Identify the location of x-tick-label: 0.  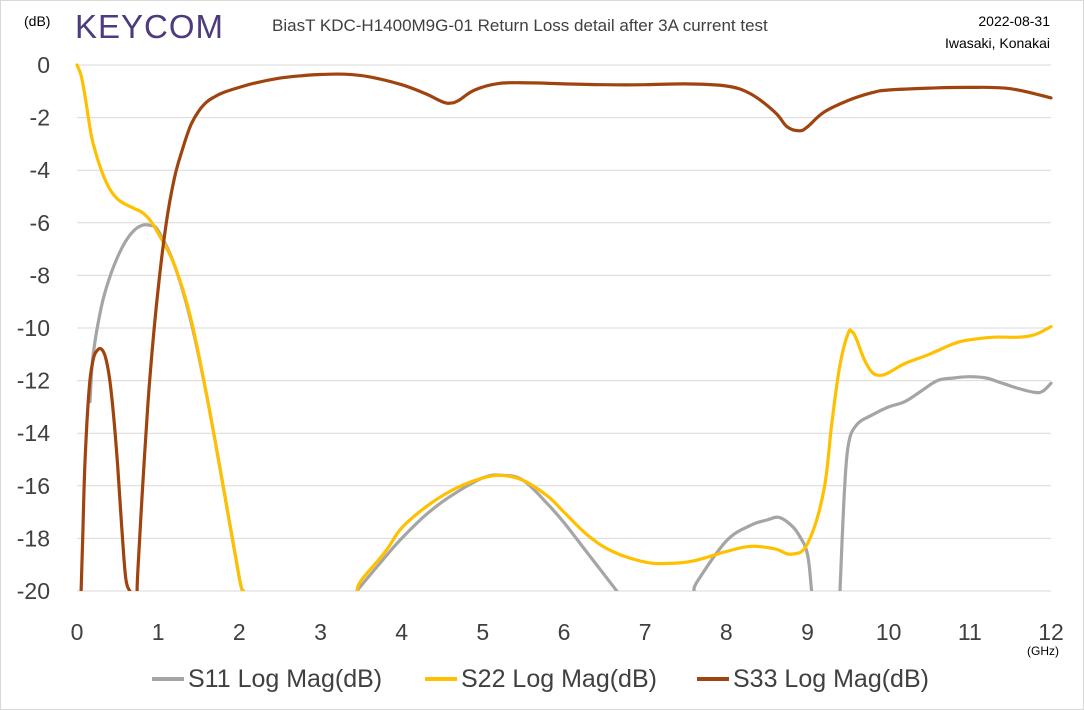
(77, 632).